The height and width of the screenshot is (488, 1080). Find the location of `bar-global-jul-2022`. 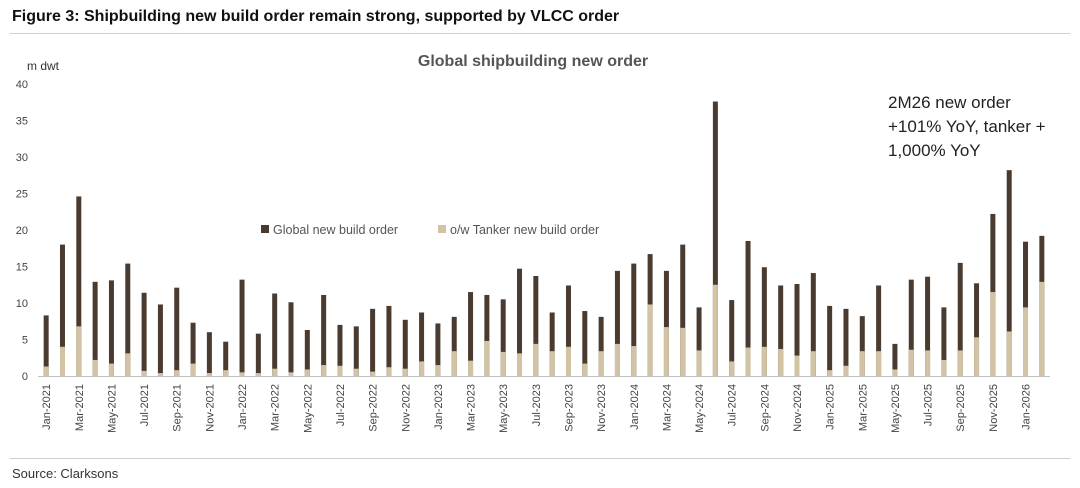

bar-global-jul-2022 is located at coordinates (340, 350).